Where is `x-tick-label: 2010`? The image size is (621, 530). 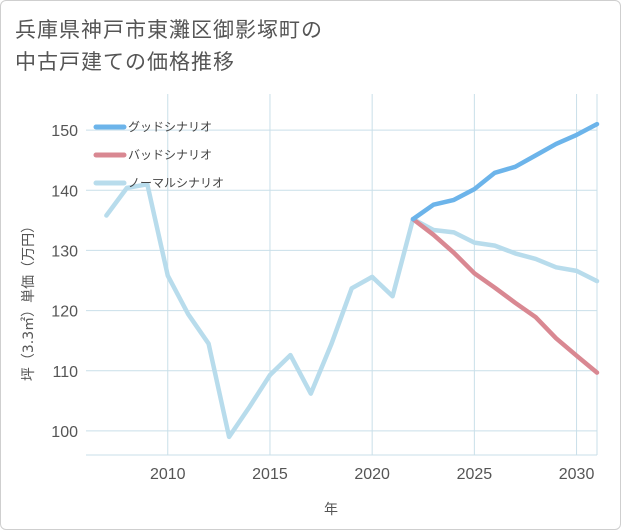
x-tick-label: 2010 is located at coordinates (168, 474).